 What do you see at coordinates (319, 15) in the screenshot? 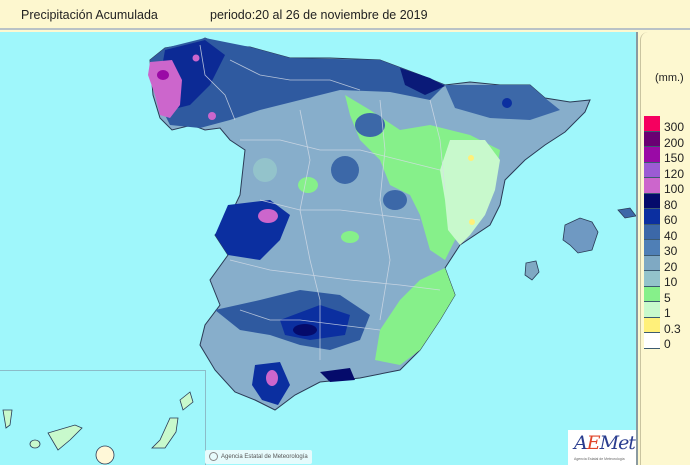
I see `map-period: periodo:20 al 26 de noviembre de 2019` at bounding box center [319, 15].